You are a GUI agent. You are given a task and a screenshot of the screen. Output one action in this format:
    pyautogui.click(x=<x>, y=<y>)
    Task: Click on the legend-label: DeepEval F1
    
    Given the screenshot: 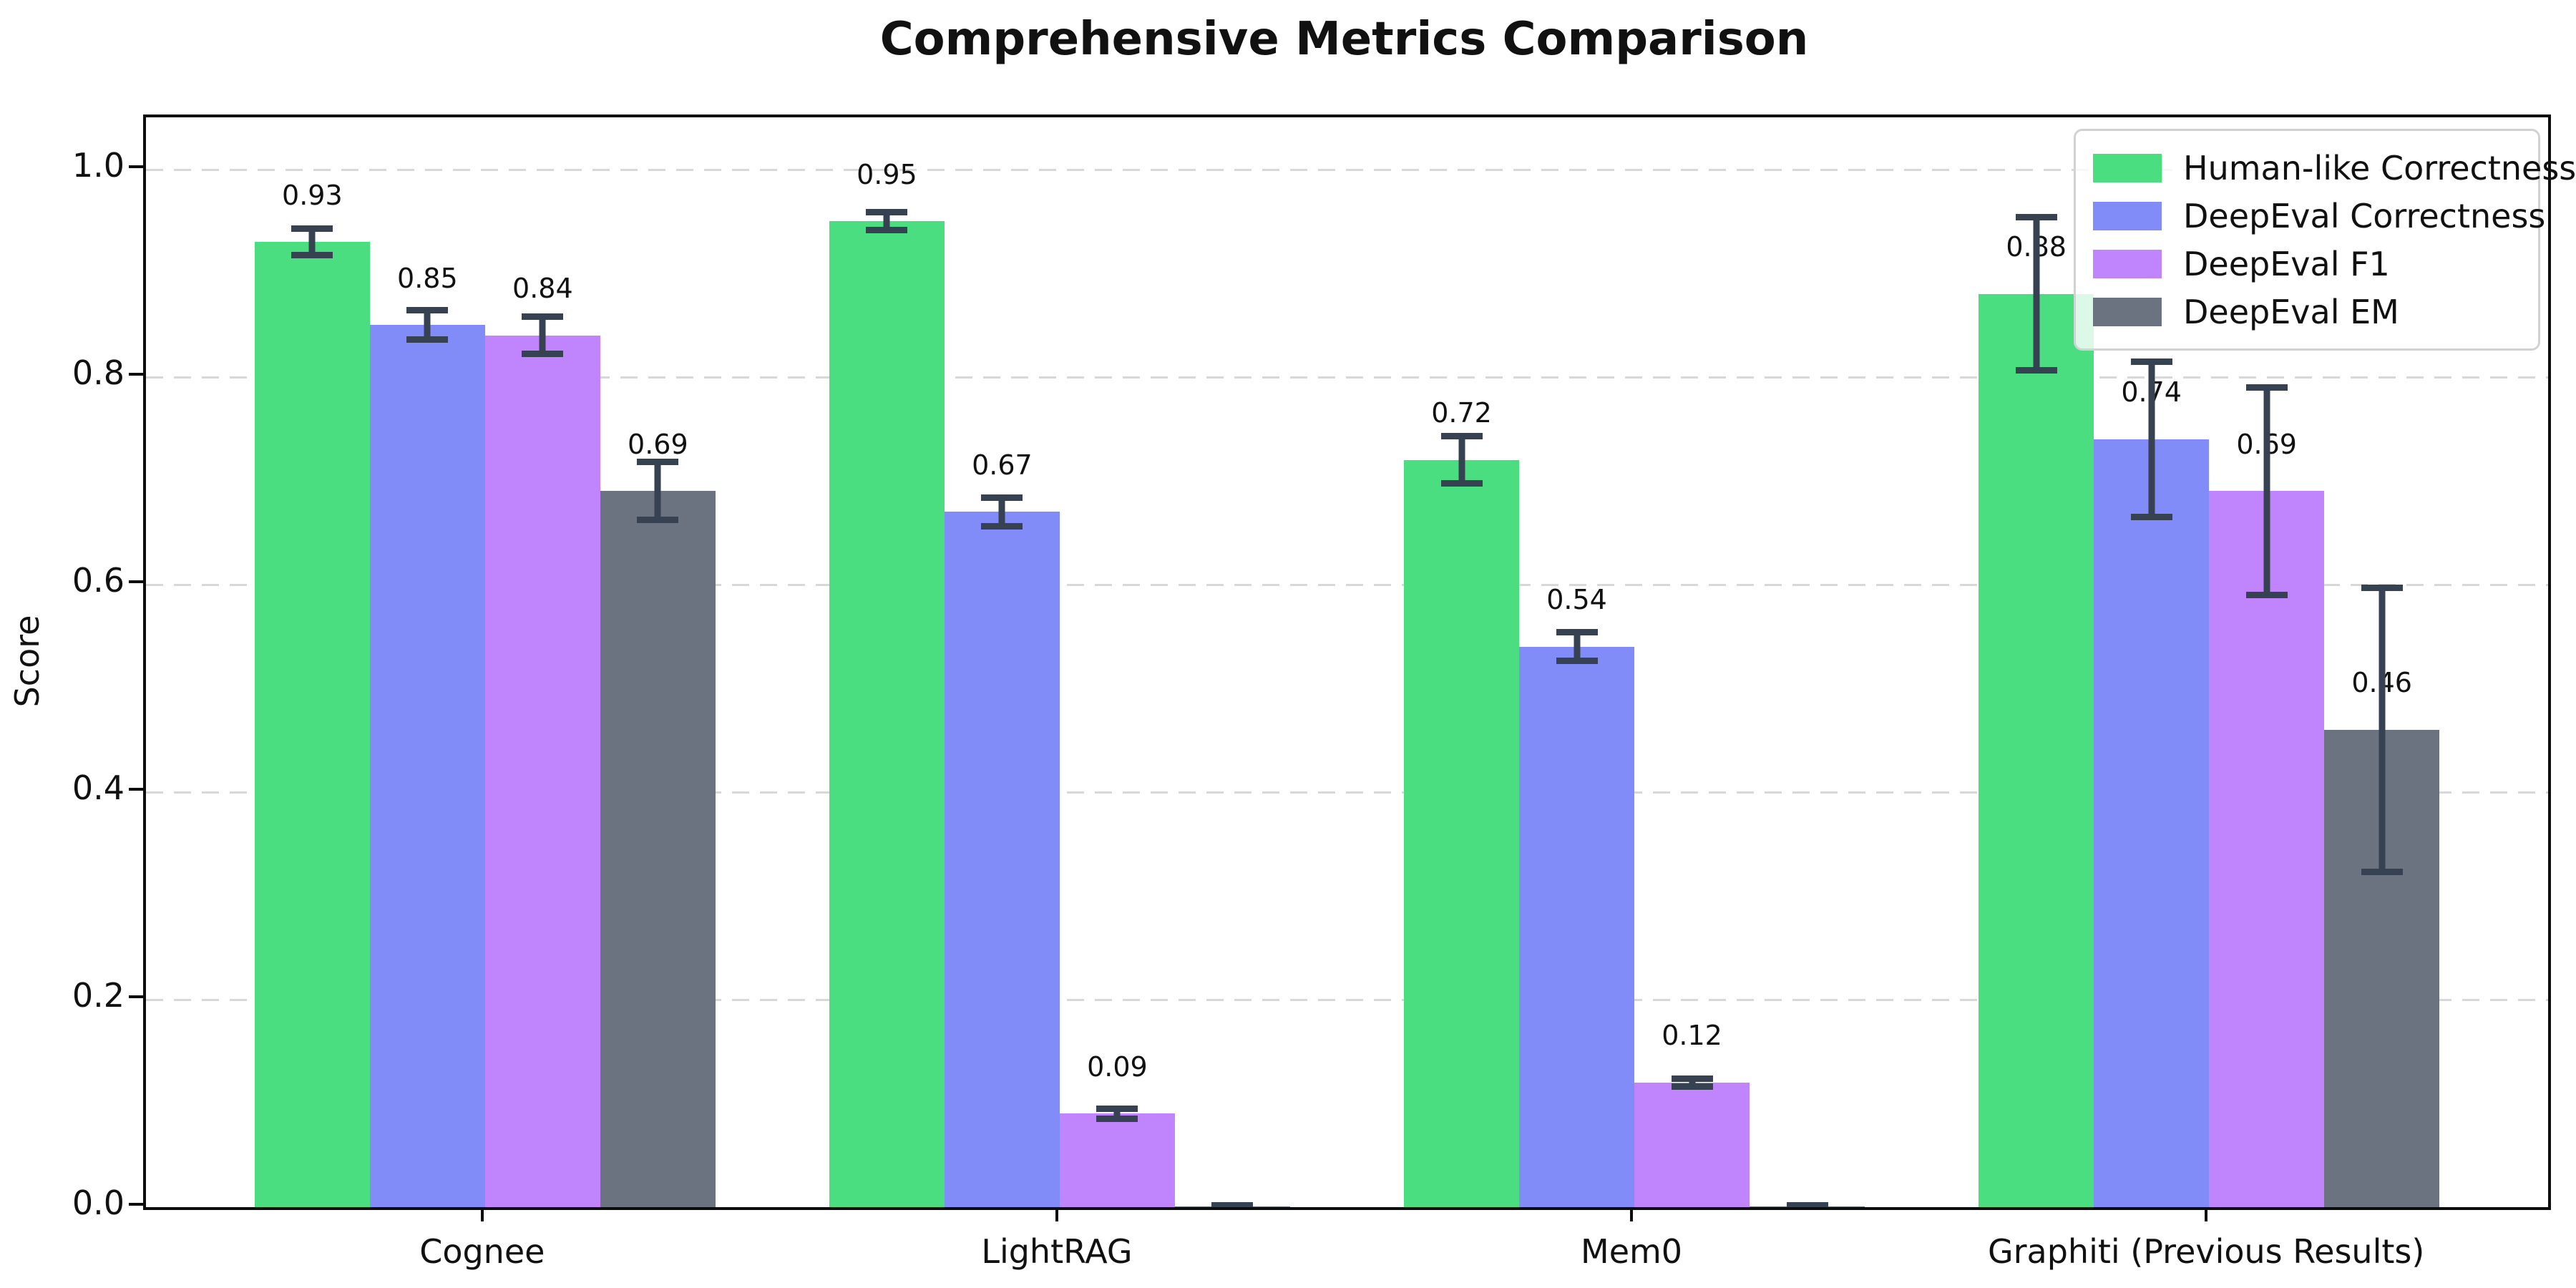 What is the action you would take?
    pyautogui.click(x=2286, y=263)
    